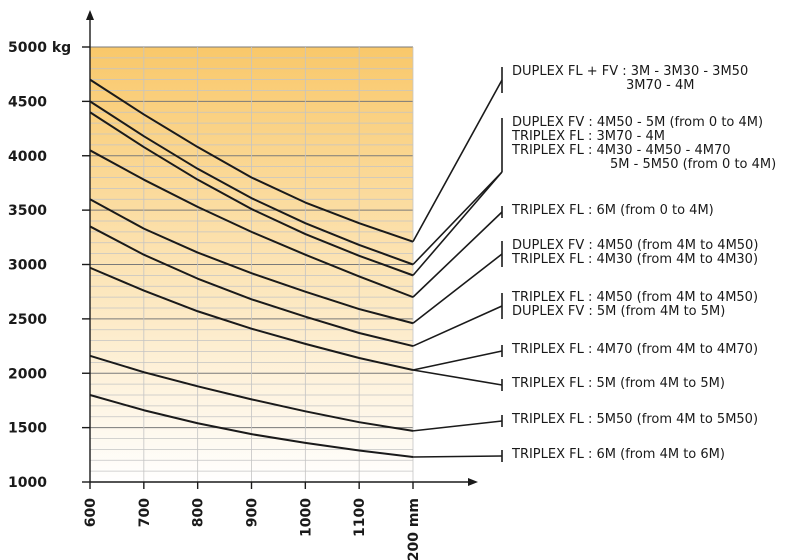 This screenshot has width=803, height=560. I want to click on annotation-label: TRIPLEX FL : 3M70 - 4M, so click(588, 136).